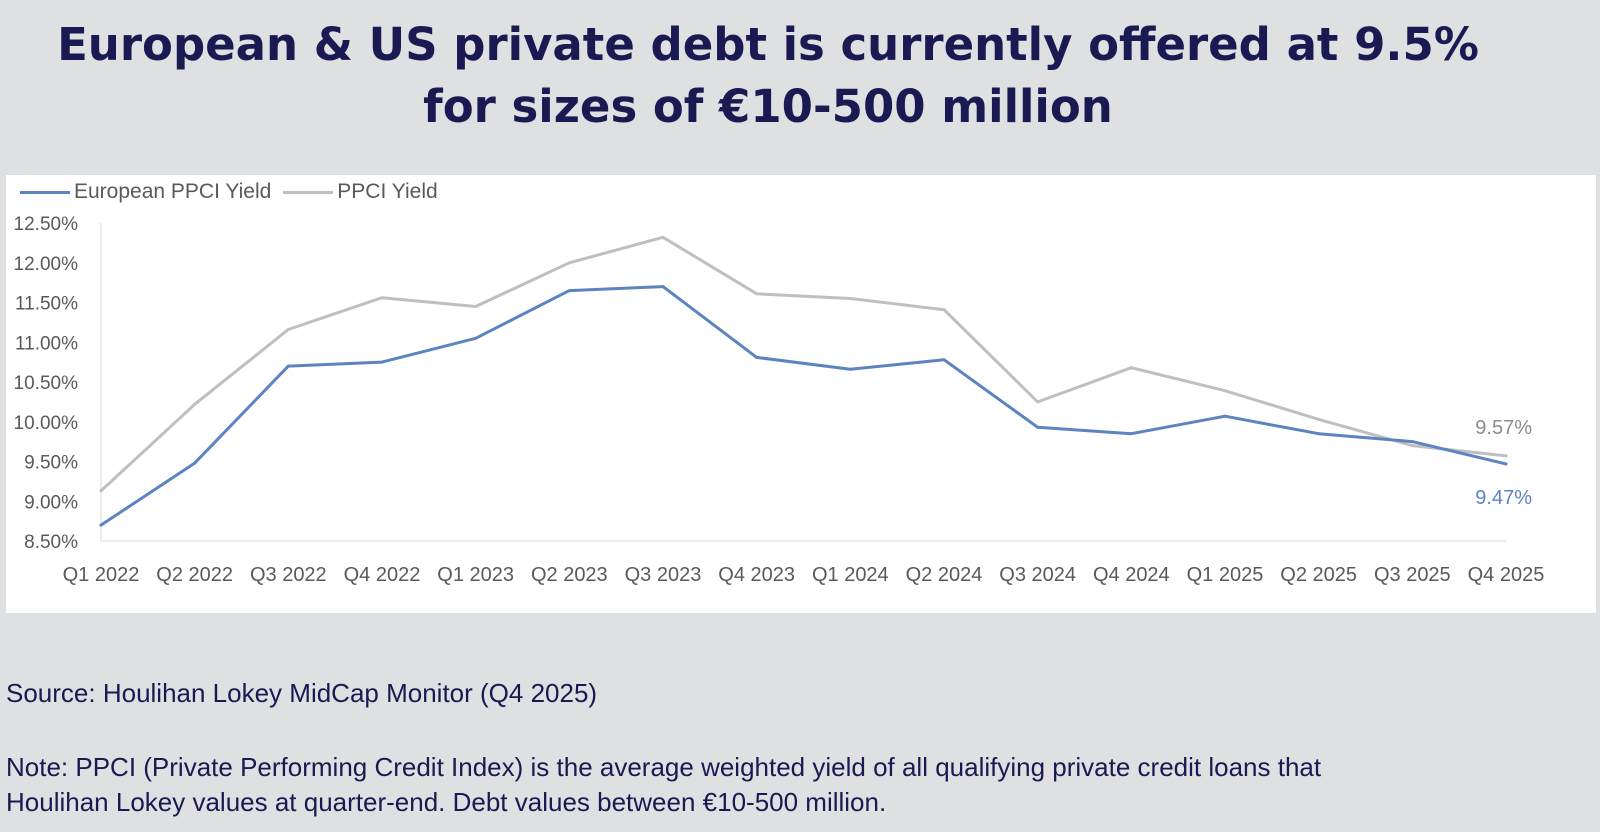 The image size is (1600, 832). I want to click on x-tick-label: Q4 2025, so click(1506, 575).